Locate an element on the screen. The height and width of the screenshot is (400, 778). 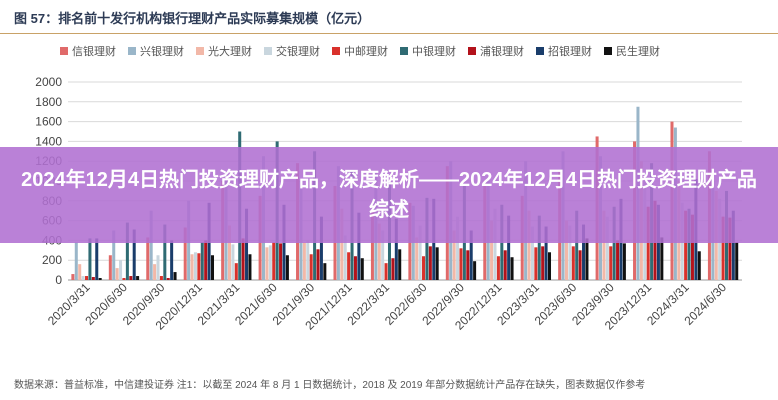
legend-label: 招银理财 is located at coordinates (570, 52).